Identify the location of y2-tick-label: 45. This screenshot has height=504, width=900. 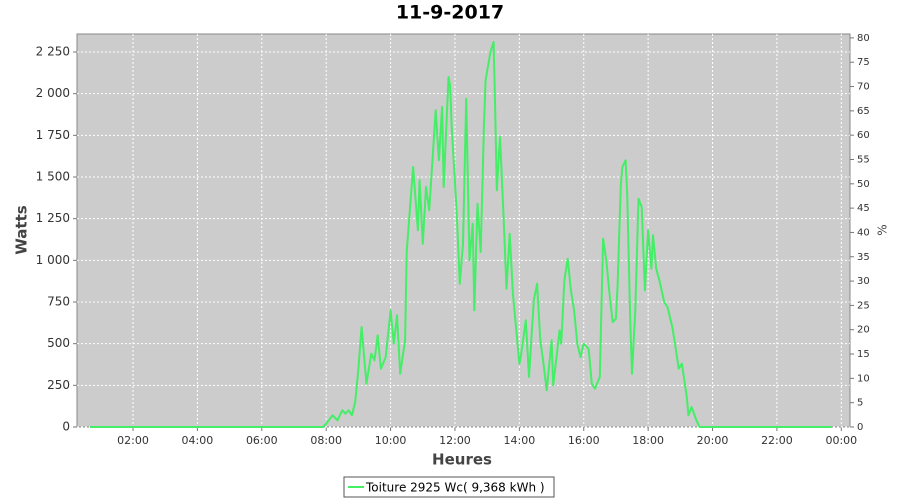
(863, 208).